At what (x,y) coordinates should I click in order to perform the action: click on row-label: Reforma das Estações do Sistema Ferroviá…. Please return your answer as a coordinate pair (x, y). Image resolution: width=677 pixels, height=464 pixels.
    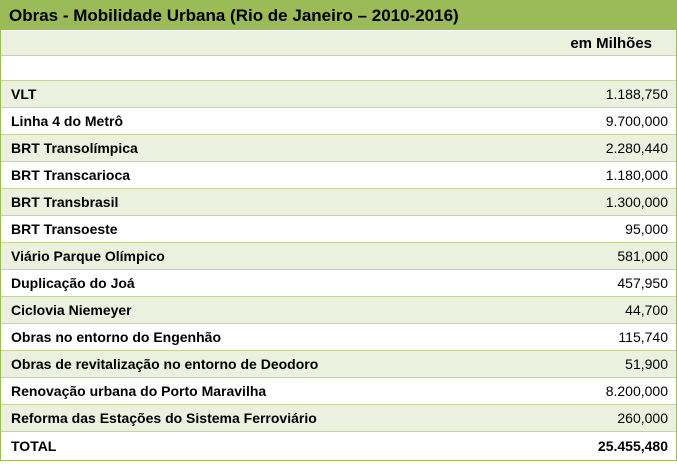
    Looking at the image, I should click on (164, 418).